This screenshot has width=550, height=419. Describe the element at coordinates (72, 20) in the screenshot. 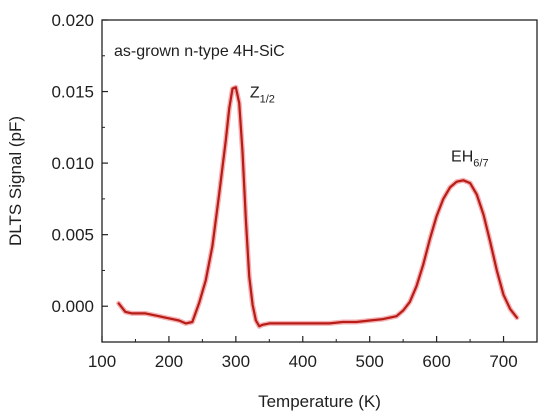

I see `y-tick-label: 0.020` at that location.